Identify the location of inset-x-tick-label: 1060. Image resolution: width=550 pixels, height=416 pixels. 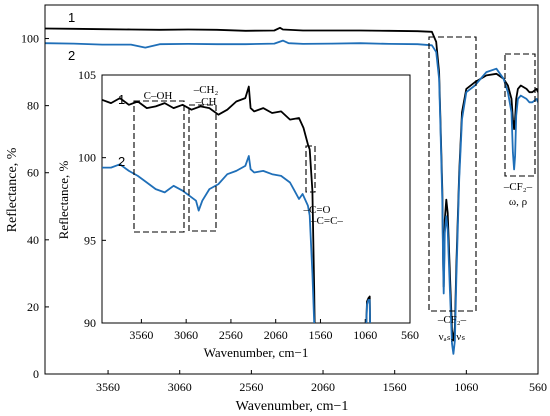
(365, 335).